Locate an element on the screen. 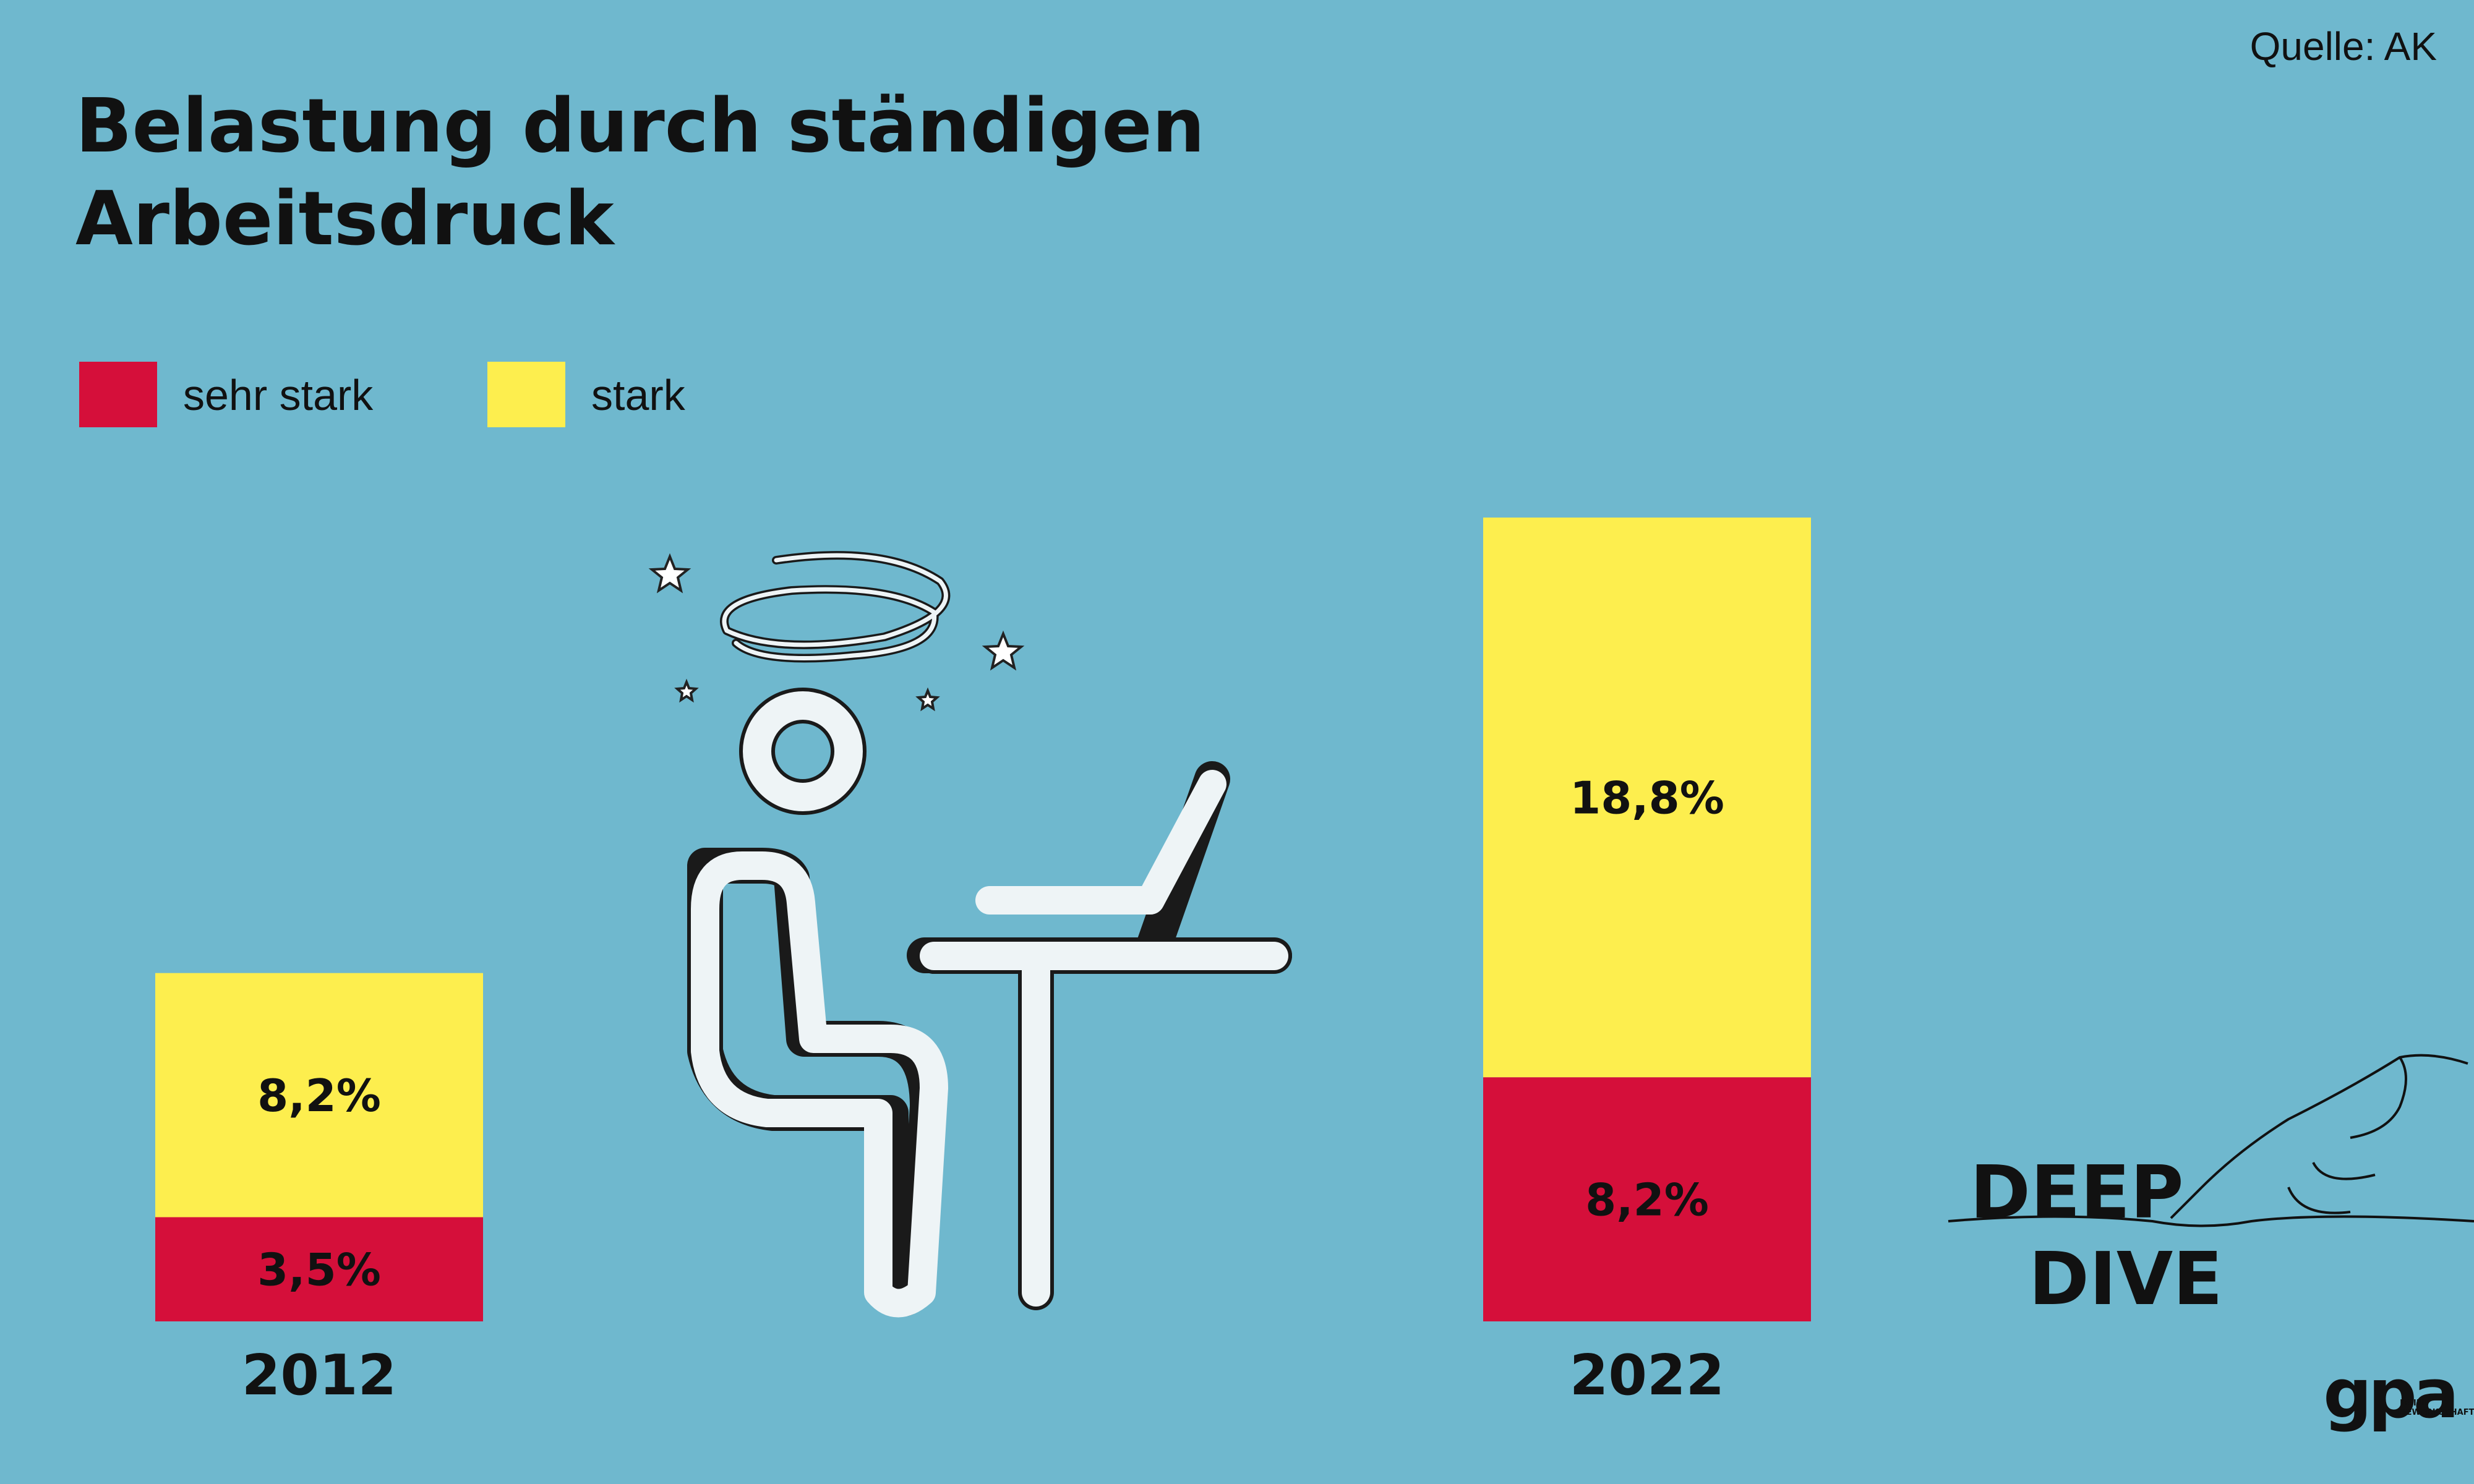 This screenshot has width=2474, height=1484. legend-swatch-stark is located at coordinates (526, 394).